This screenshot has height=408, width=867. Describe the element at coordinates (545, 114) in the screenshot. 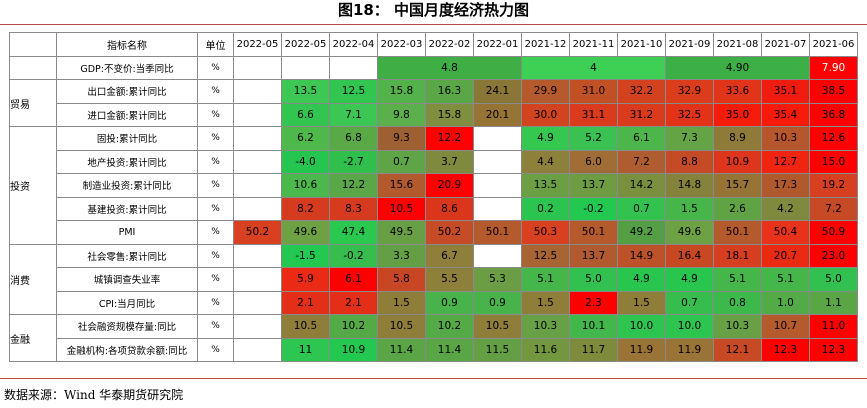

I see `value-text: 30.0` at that location.